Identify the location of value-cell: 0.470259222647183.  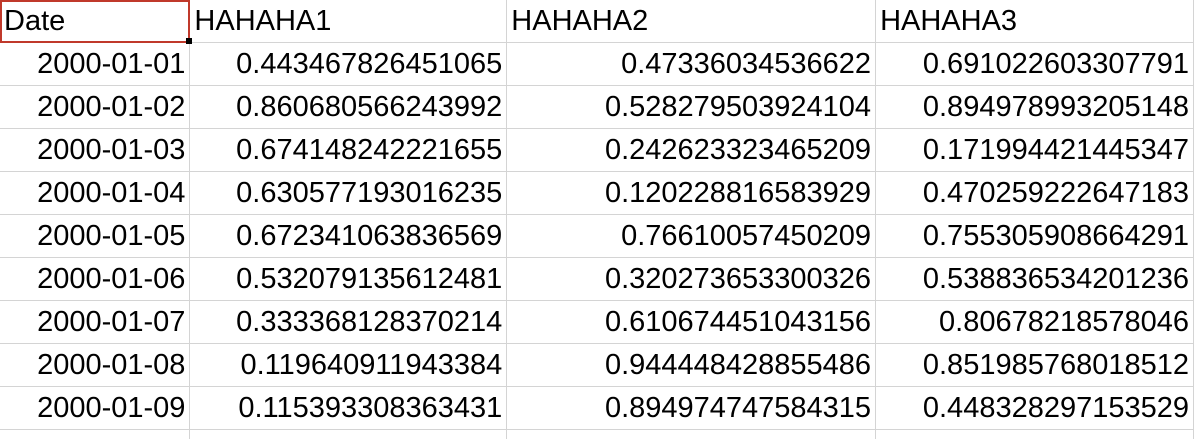
(1034, 193).